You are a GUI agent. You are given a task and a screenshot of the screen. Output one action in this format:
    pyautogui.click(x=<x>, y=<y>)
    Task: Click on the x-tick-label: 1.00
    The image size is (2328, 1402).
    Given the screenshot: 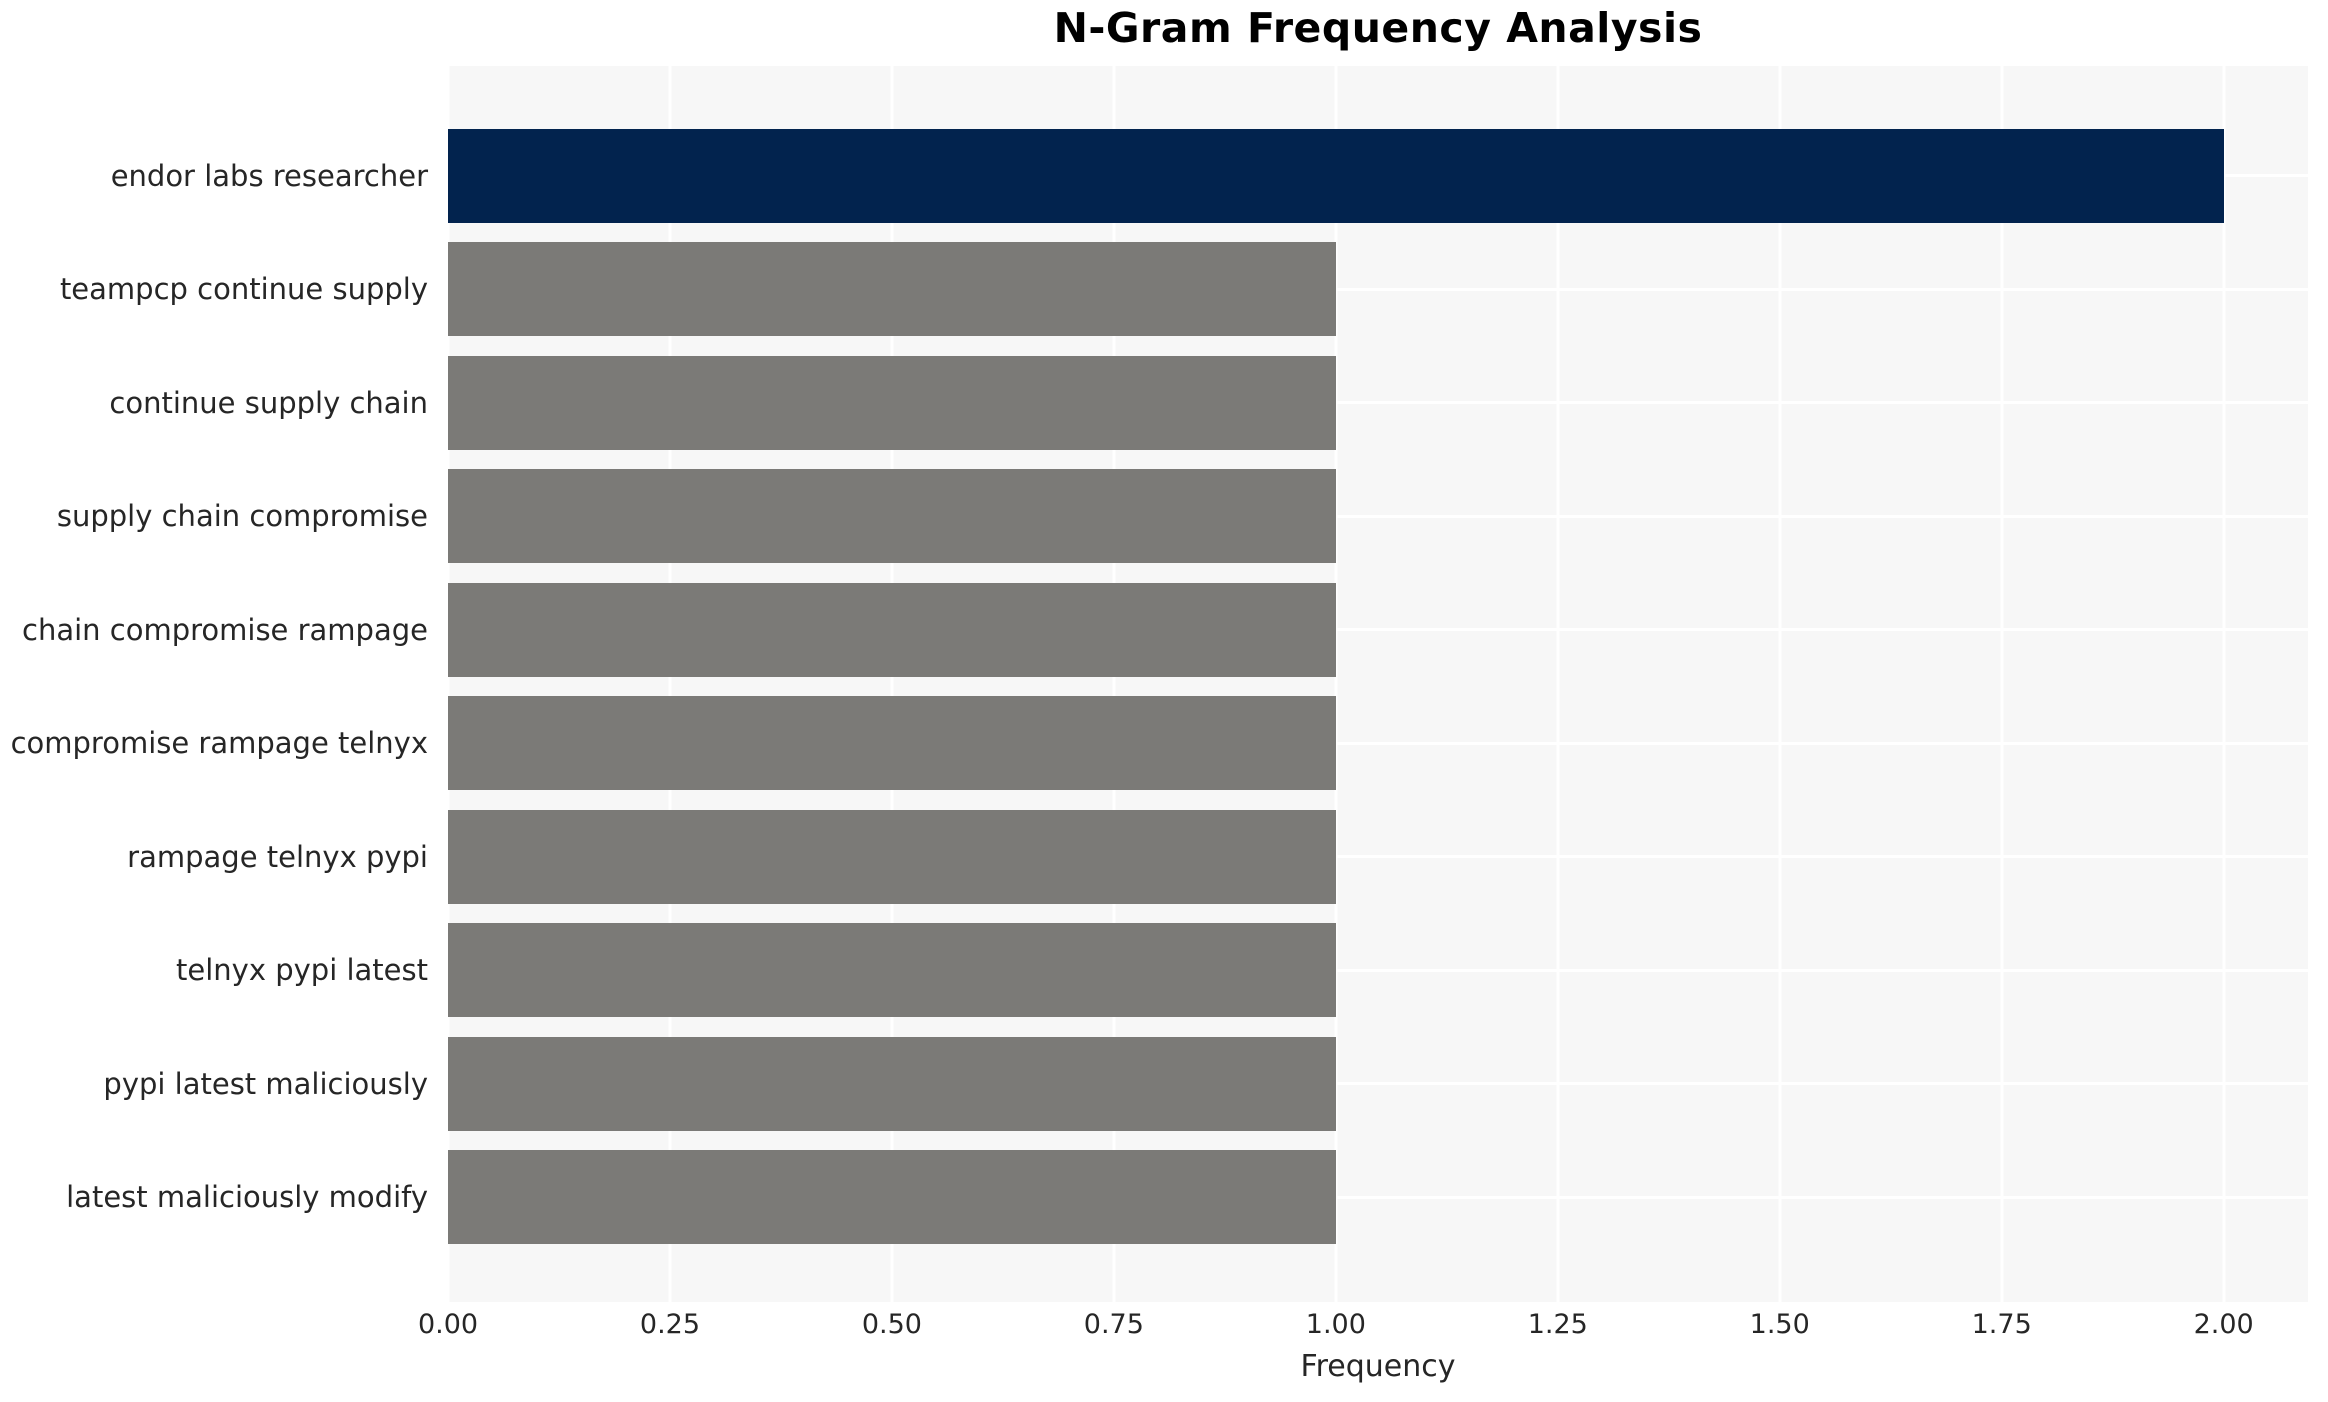 What is the action you would take?
    pyautogui.click(x=1335, y=1324)
    